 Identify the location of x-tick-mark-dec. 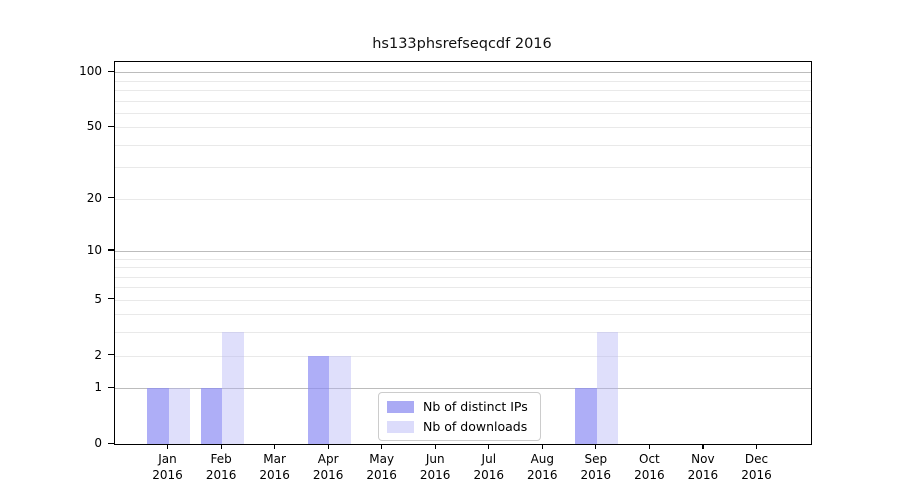
(756, 447).